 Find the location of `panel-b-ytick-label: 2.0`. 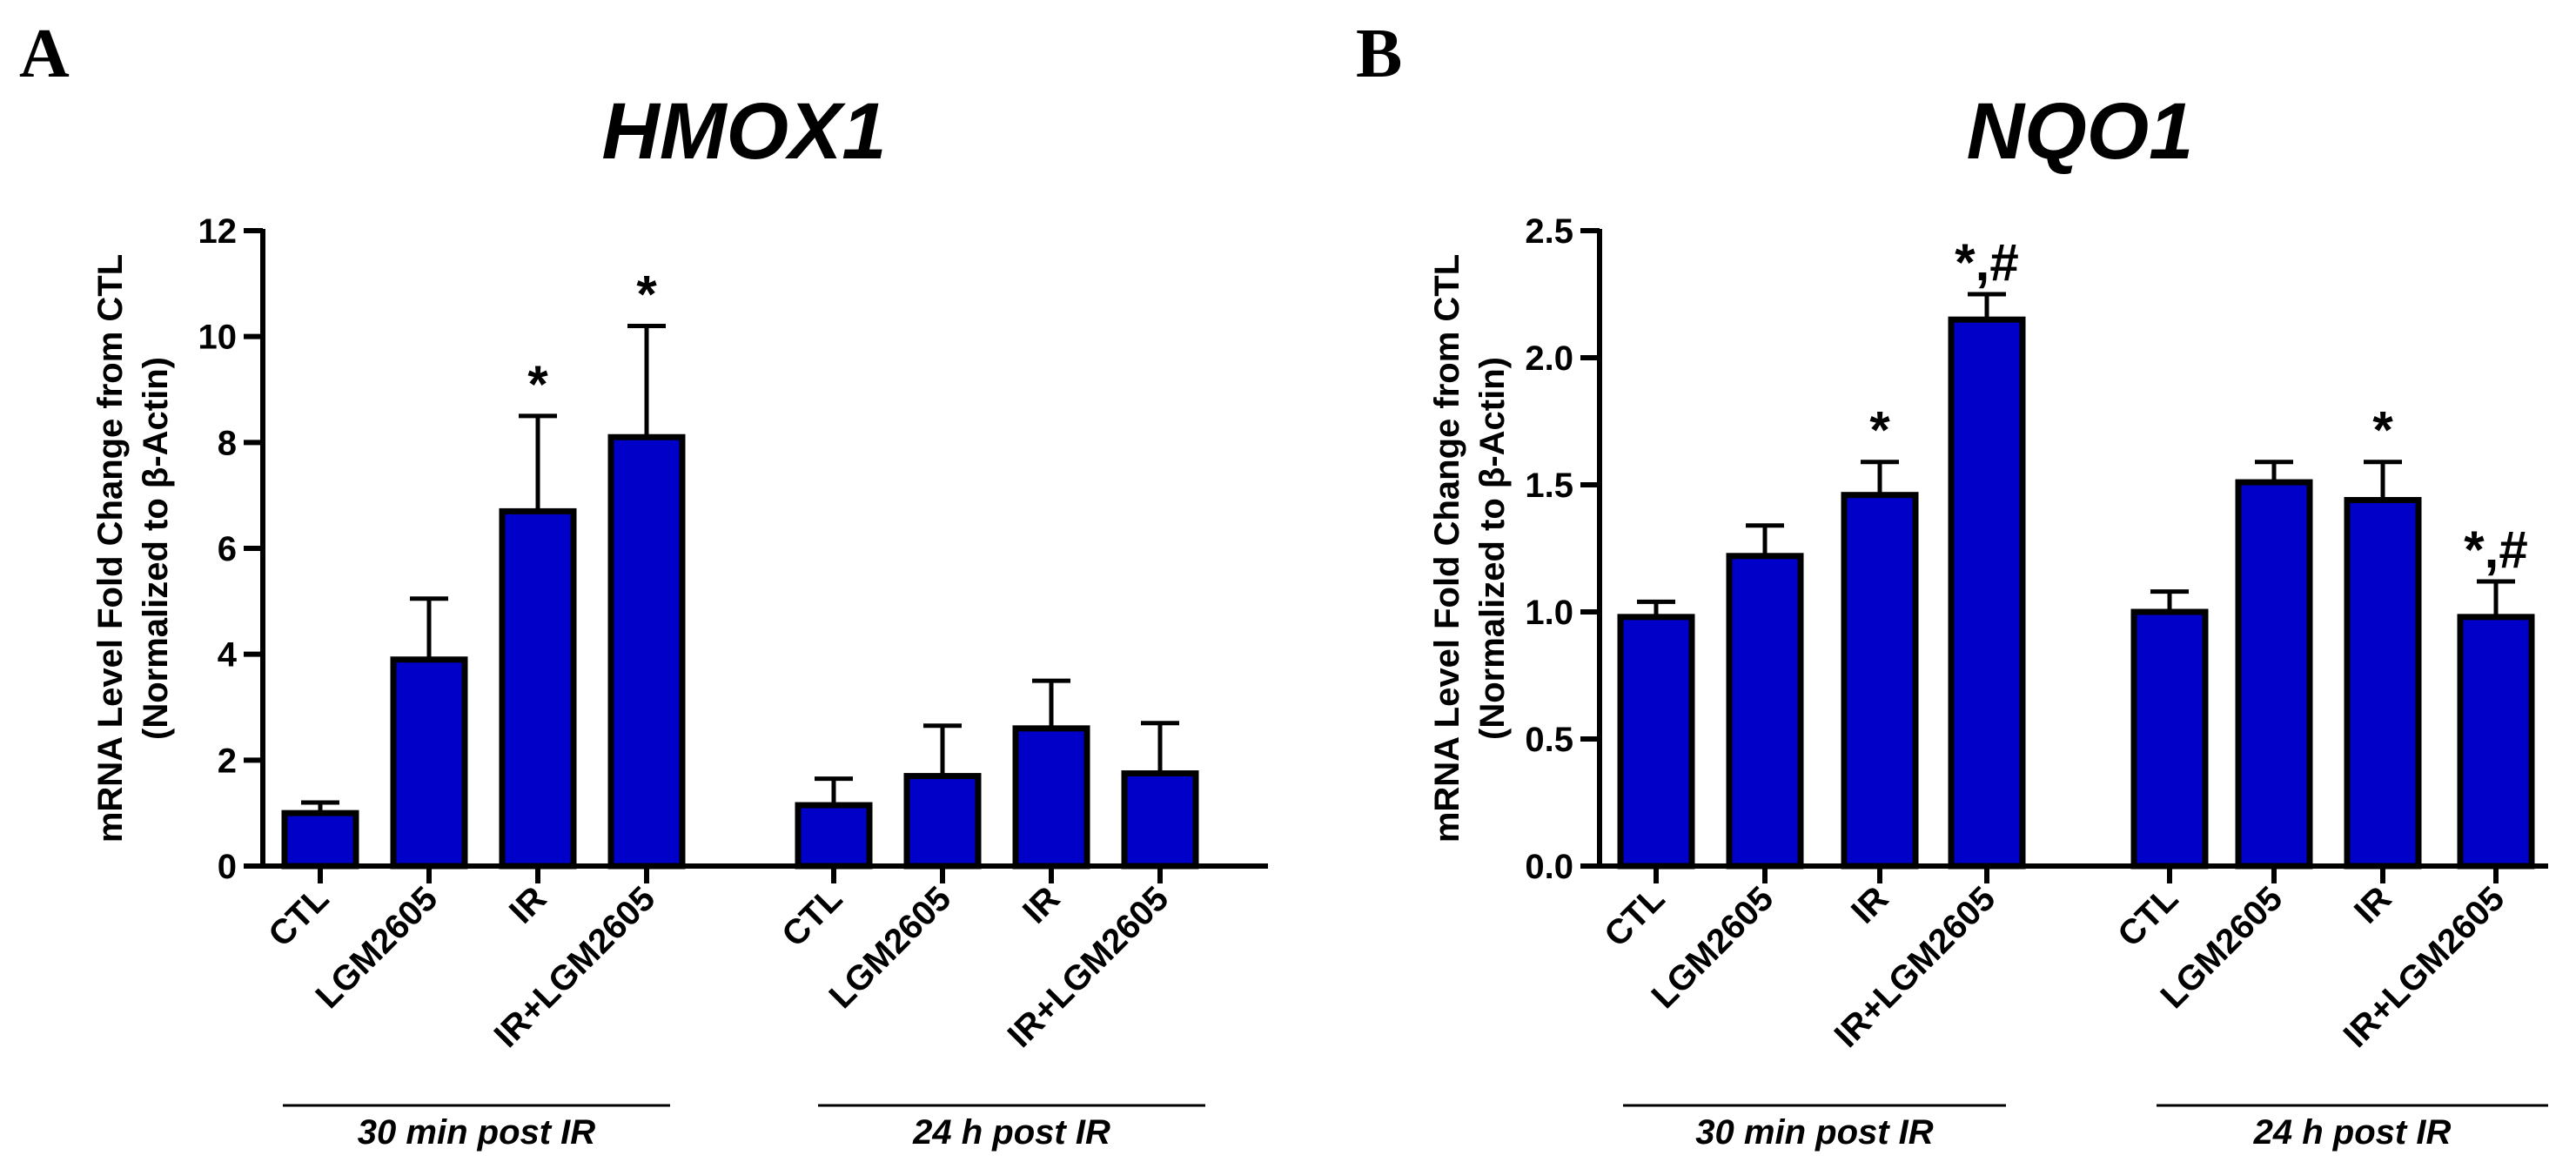

panel-b-ytick-label: 2.0 is located at coordinates (1549, 359).